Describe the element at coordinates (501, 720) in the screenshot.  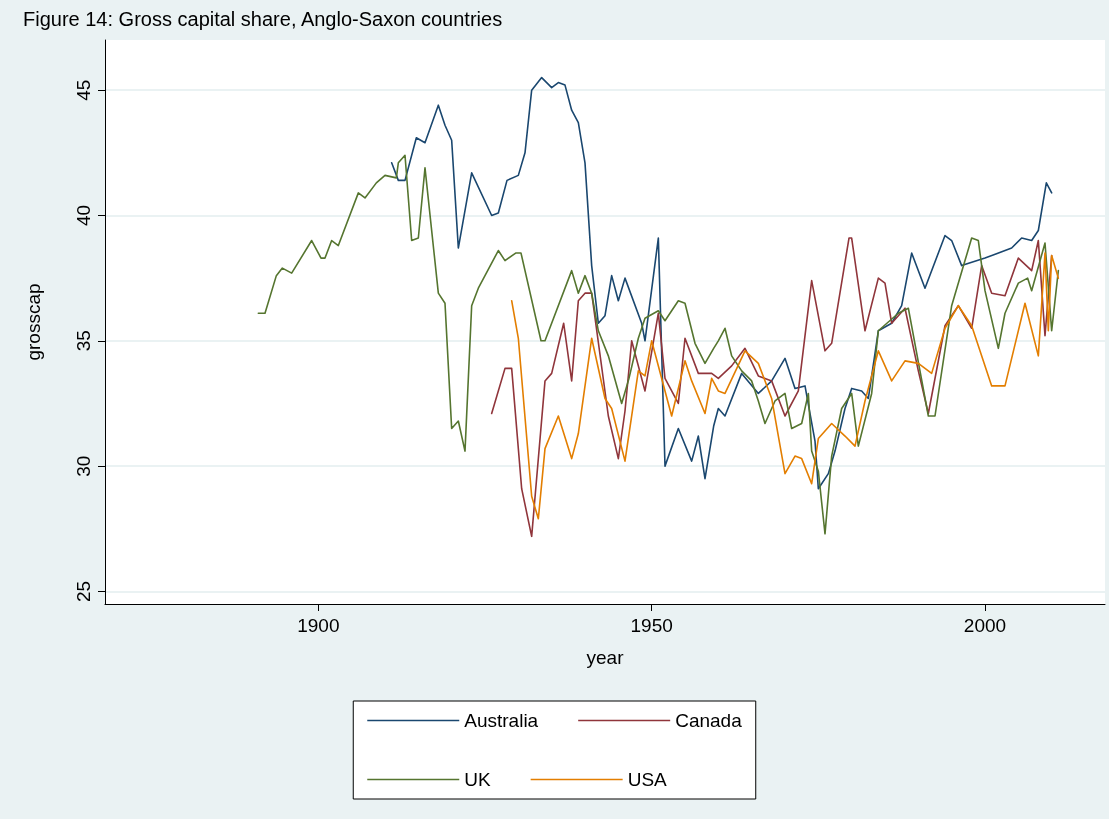
I see `legend-label: Australia` at that location.